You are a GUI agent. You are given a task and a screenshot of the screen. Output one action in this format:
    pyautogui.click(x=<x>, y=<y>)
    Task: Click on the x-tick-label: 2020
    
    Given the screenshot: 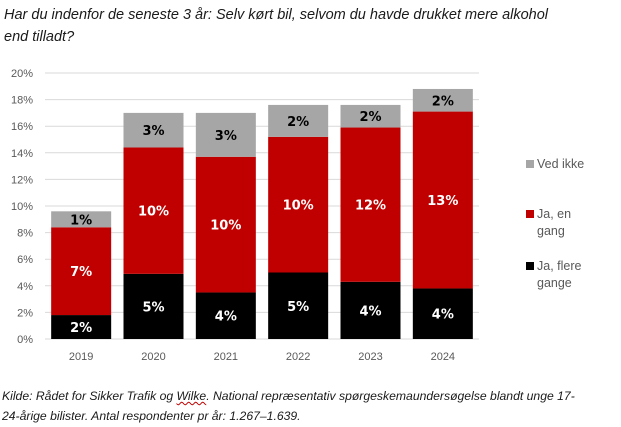 What is the action you would take?
    pyautogui.click(x=153, y=357)
    